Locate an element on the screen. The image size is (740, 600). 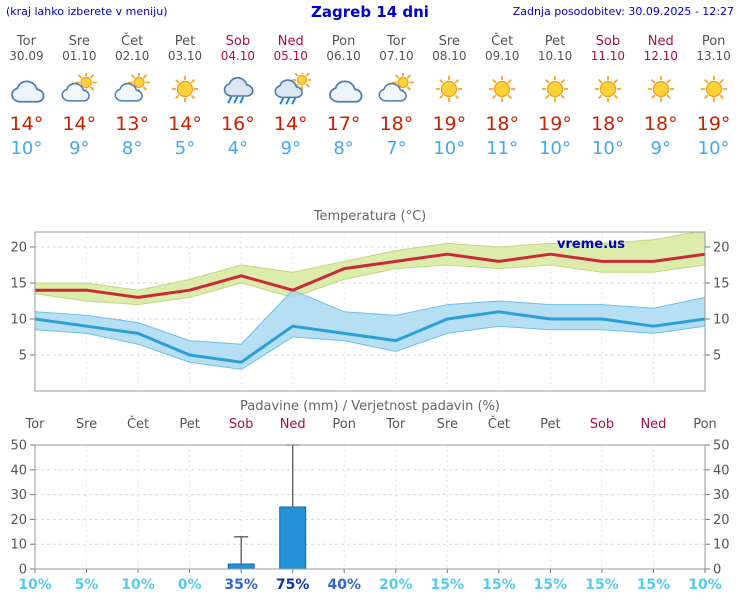
precip-probability-label: 40% is located at coordinates (344, 585).